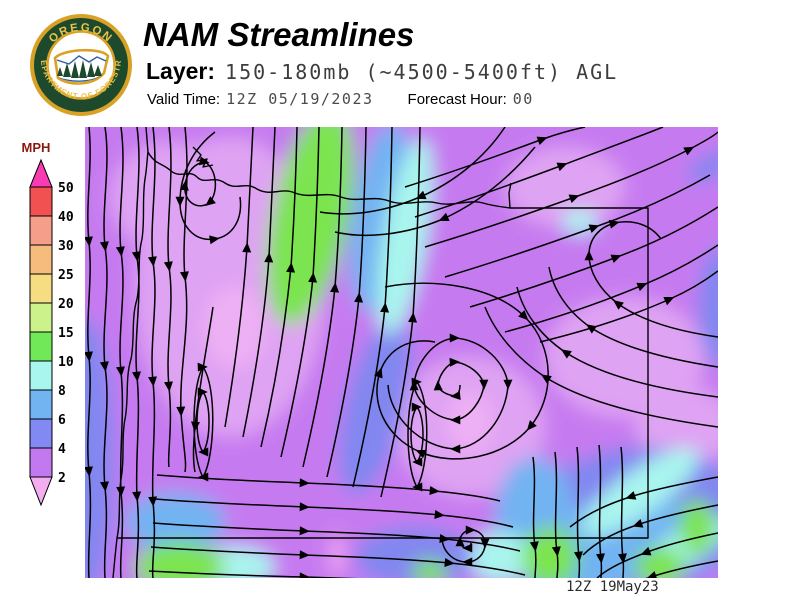  Describe the element at coordinates (66, 217) in the screenshot. I see `legend-tick-label: 40` at that location.